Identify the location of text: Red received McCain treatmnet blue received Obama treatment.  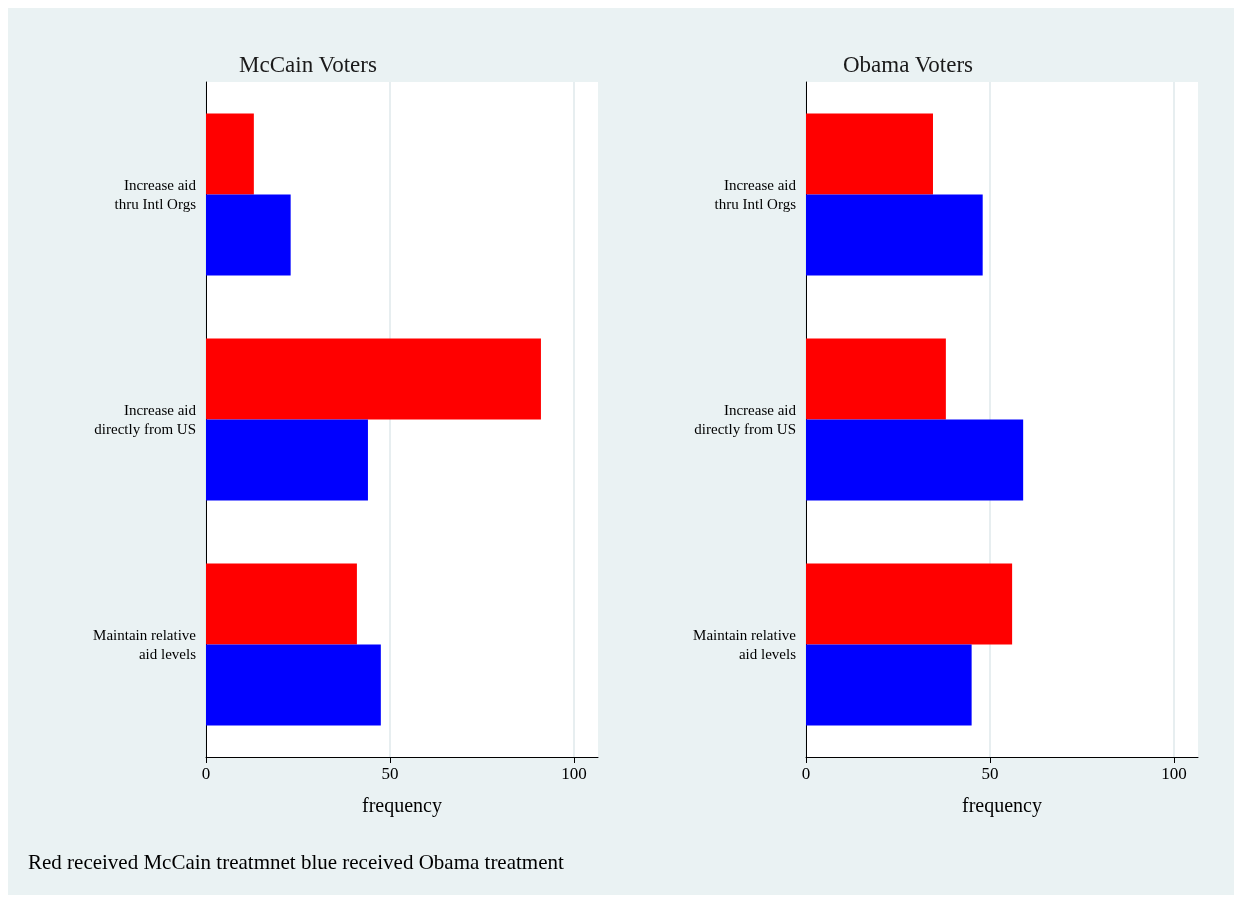
(296, 862).